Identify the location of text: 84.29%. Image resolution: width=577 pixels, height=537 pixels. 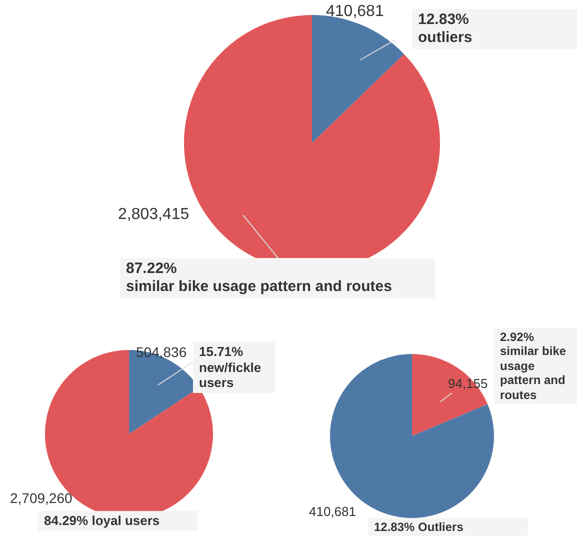
(66, 520).